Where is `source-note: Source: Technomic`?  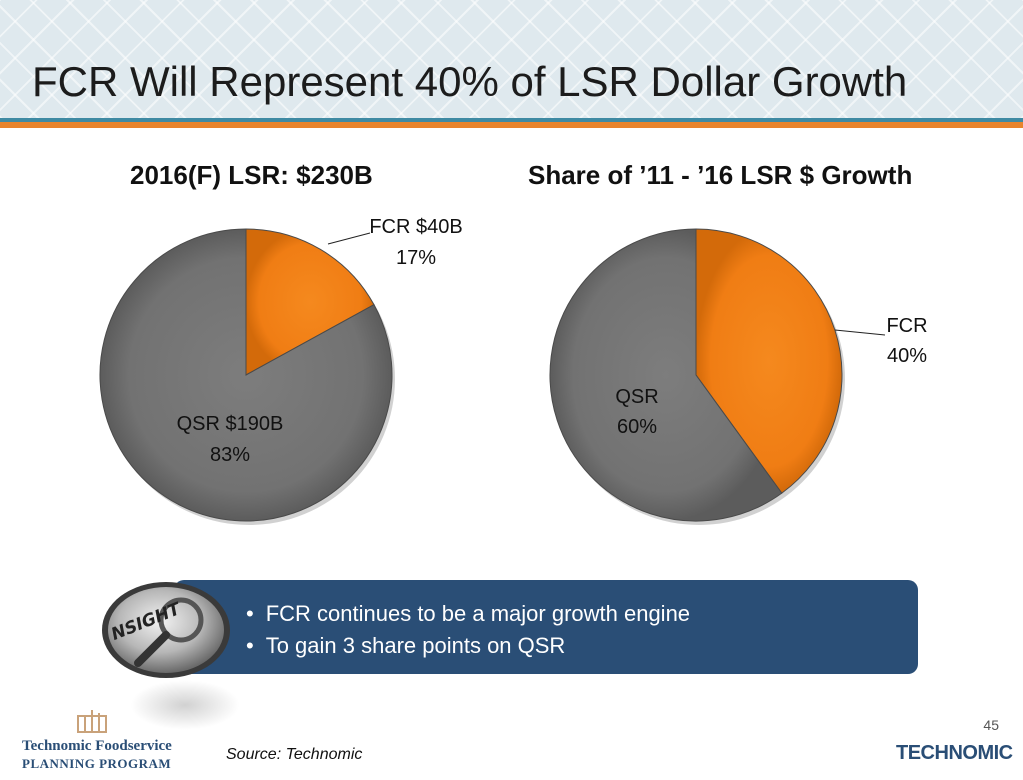 source-note: Source: Technomic is located at coordinates (294, 754).